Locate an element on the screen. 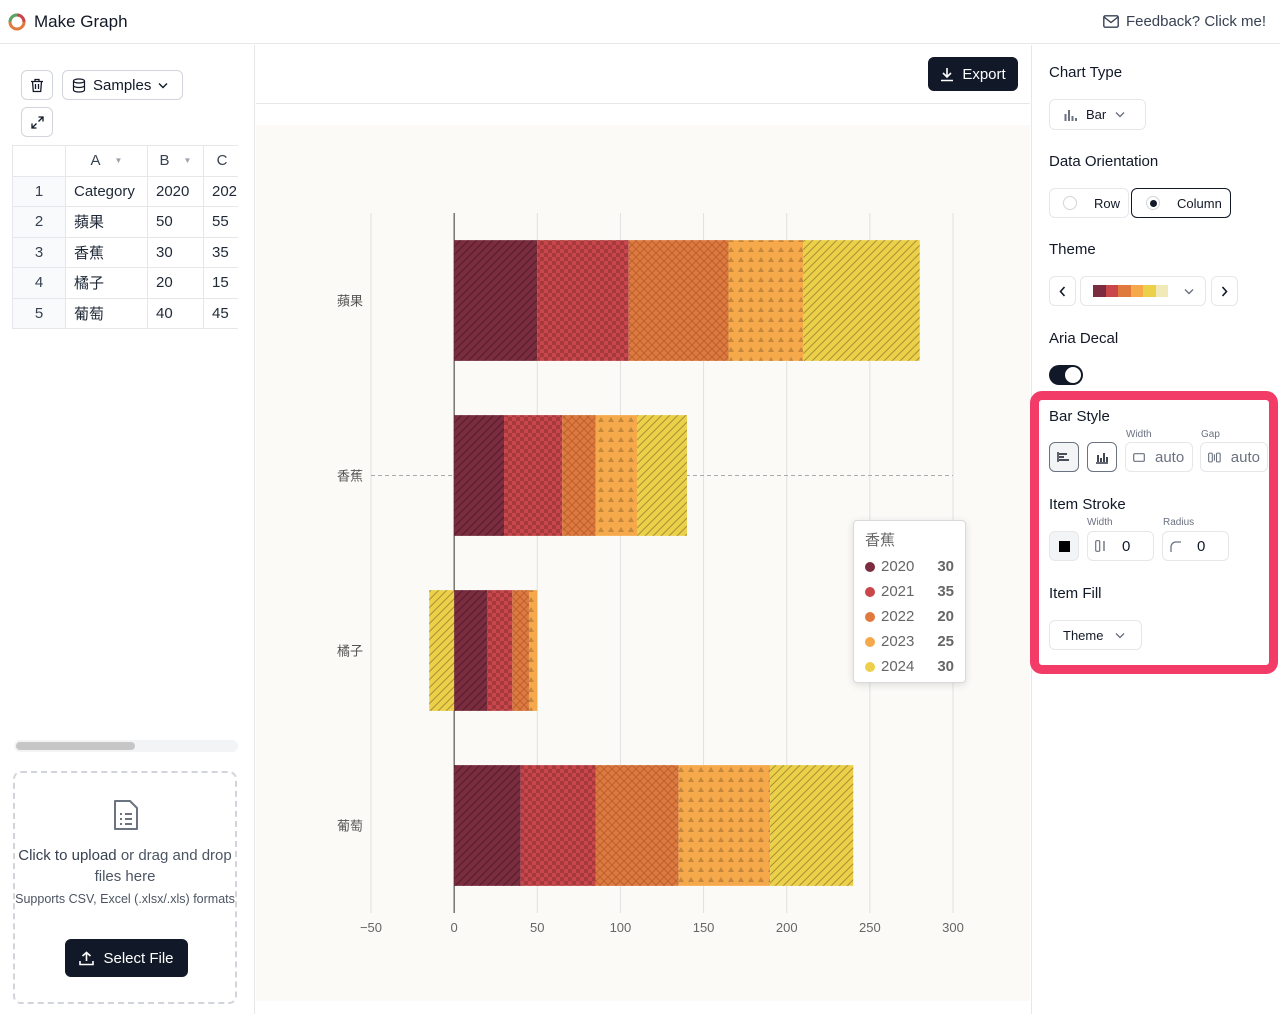  item-fill-value: Theme is located at coordinates (1083, 635).